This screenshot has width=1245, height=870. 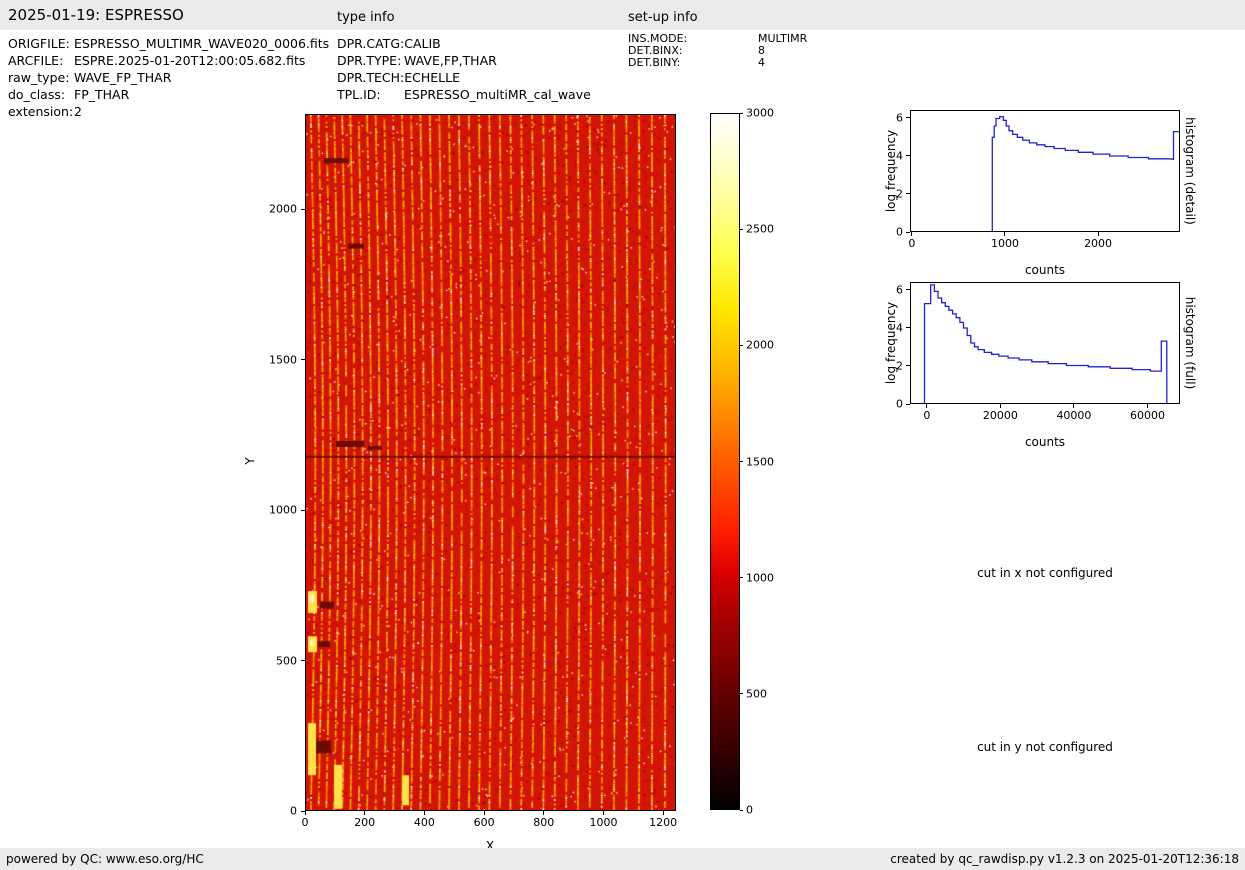 What do you see at coordinates (168, 94) in the screenshot?
I see `metadata-row: do_class: FP_THAR` at bounding box center [168, 94].